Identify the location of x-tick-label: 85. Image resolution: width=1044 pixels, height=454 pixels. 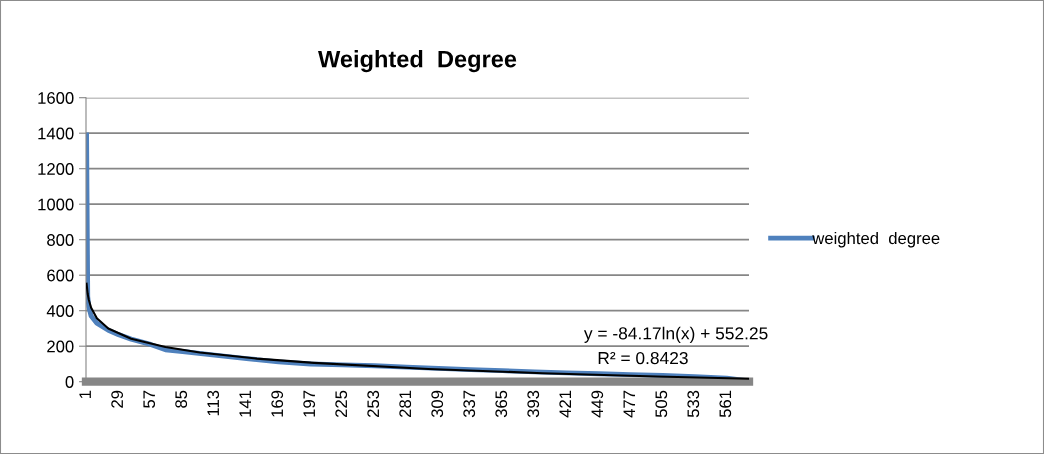
(181, 399).